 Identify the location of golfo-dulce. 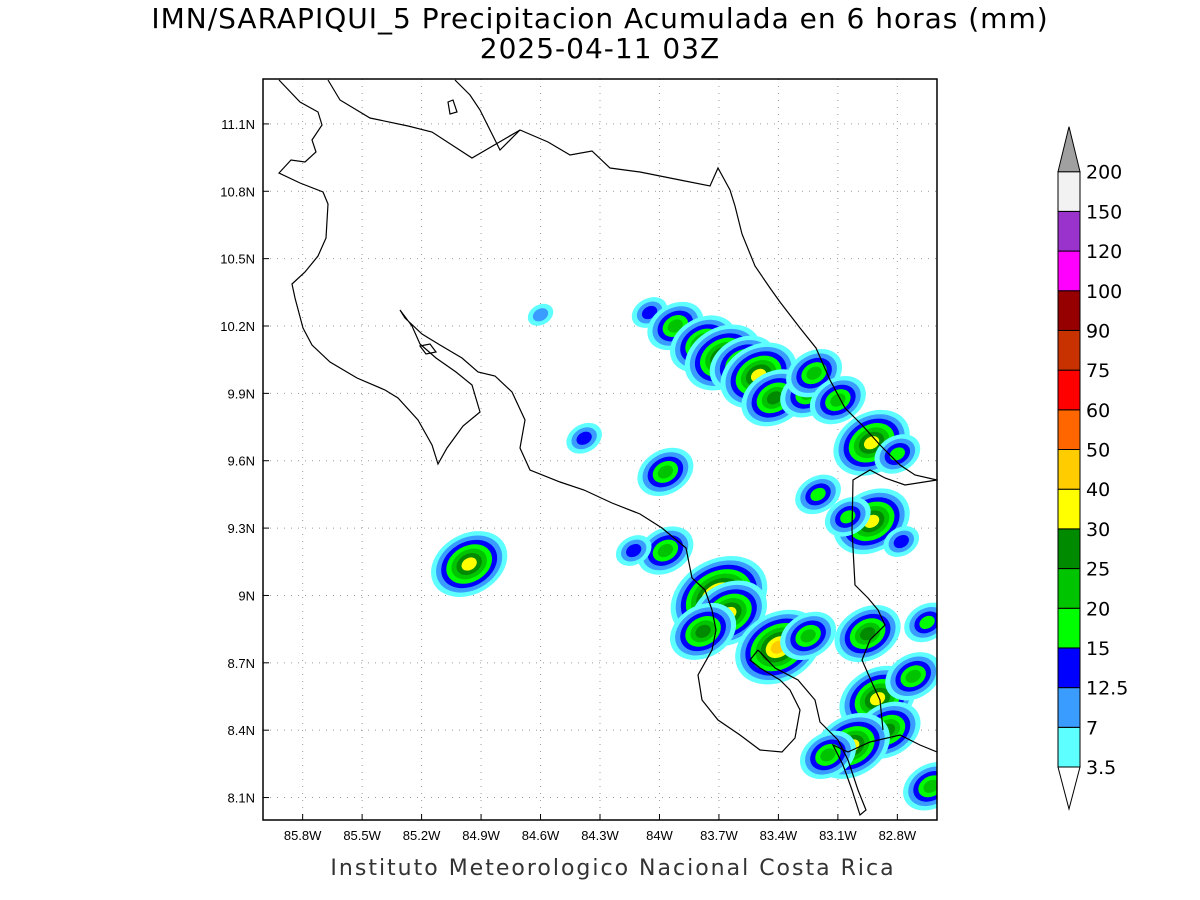
(847, 733).